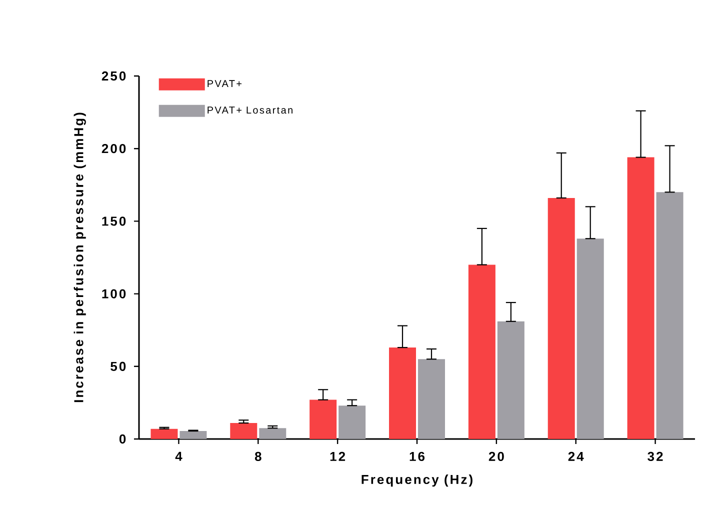 This screenshot has height=524, width=704. Describe the element at coordinates (258, 457) in the screenshot. I see `x-tick-label: 8` at that location.